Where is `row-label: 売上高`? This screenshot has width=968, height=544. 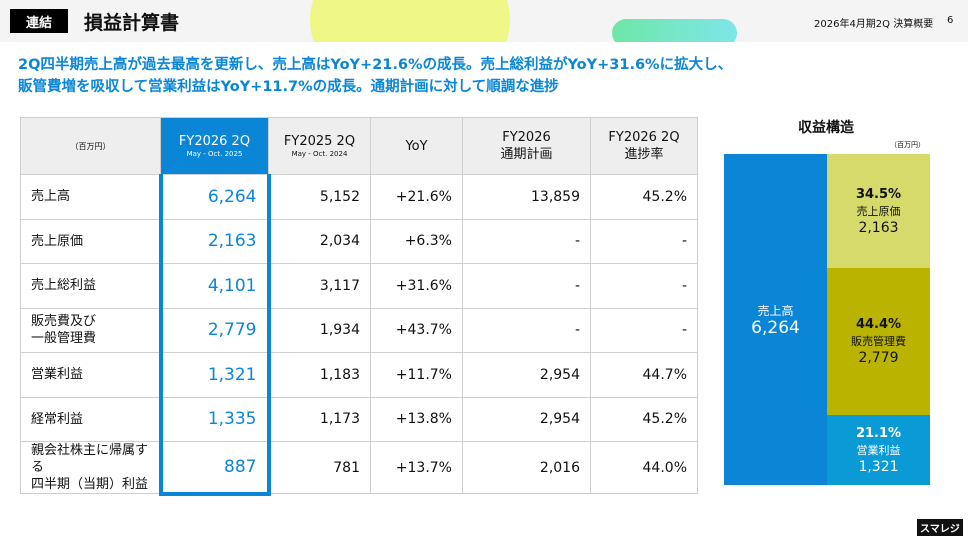 row-label: 売上高 is located at coordinates (90, 197).